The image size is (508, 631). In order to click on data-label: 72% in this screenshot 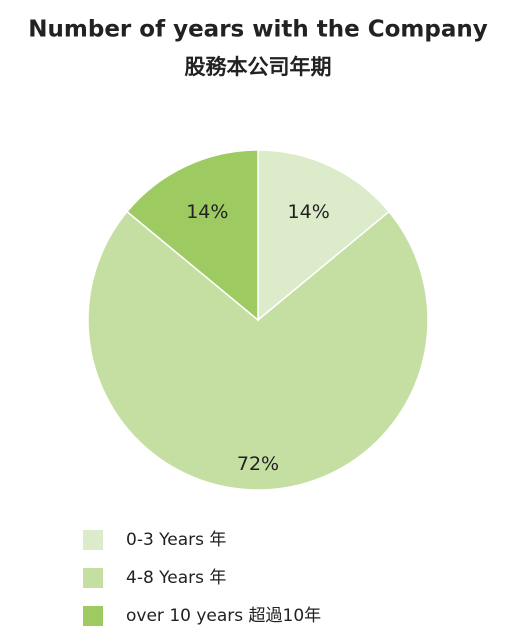, I will do `click(258, 464)`.